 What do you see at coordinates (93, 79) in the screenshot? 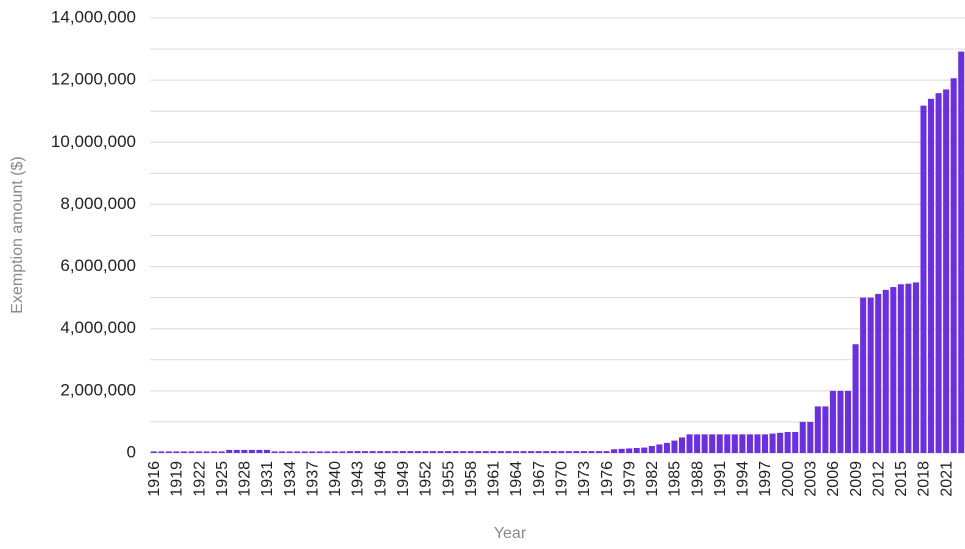
I see `y-tick-label: 12,000,000` at bounding box center [93, 79].